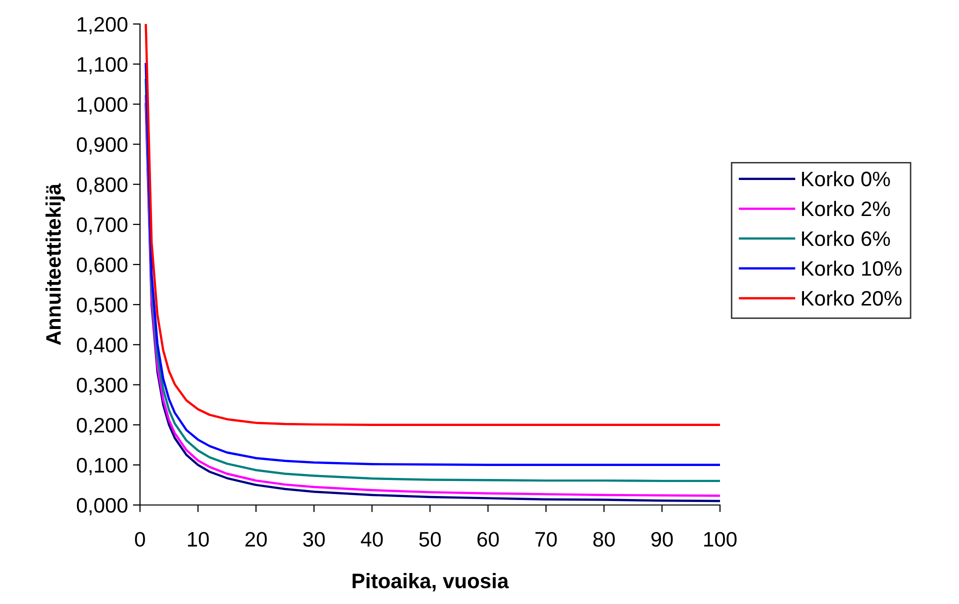 This screenshot has height=604, width=959. Describe the element at coordinates (720, 539) in the screenshot. I see `x-tick-label: 100` at that location.